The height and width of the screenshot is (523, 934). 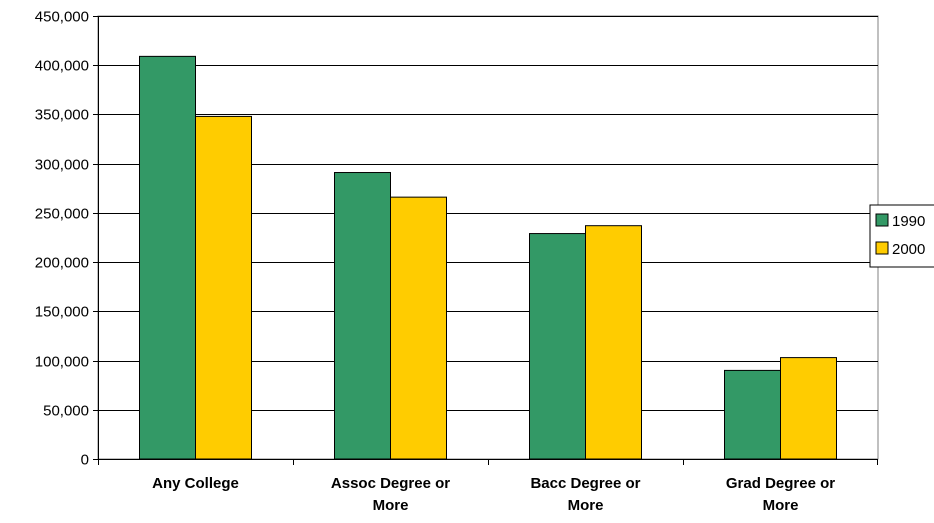 I want to click on y-tick-label: 100,000, so click(x=62, y=362).